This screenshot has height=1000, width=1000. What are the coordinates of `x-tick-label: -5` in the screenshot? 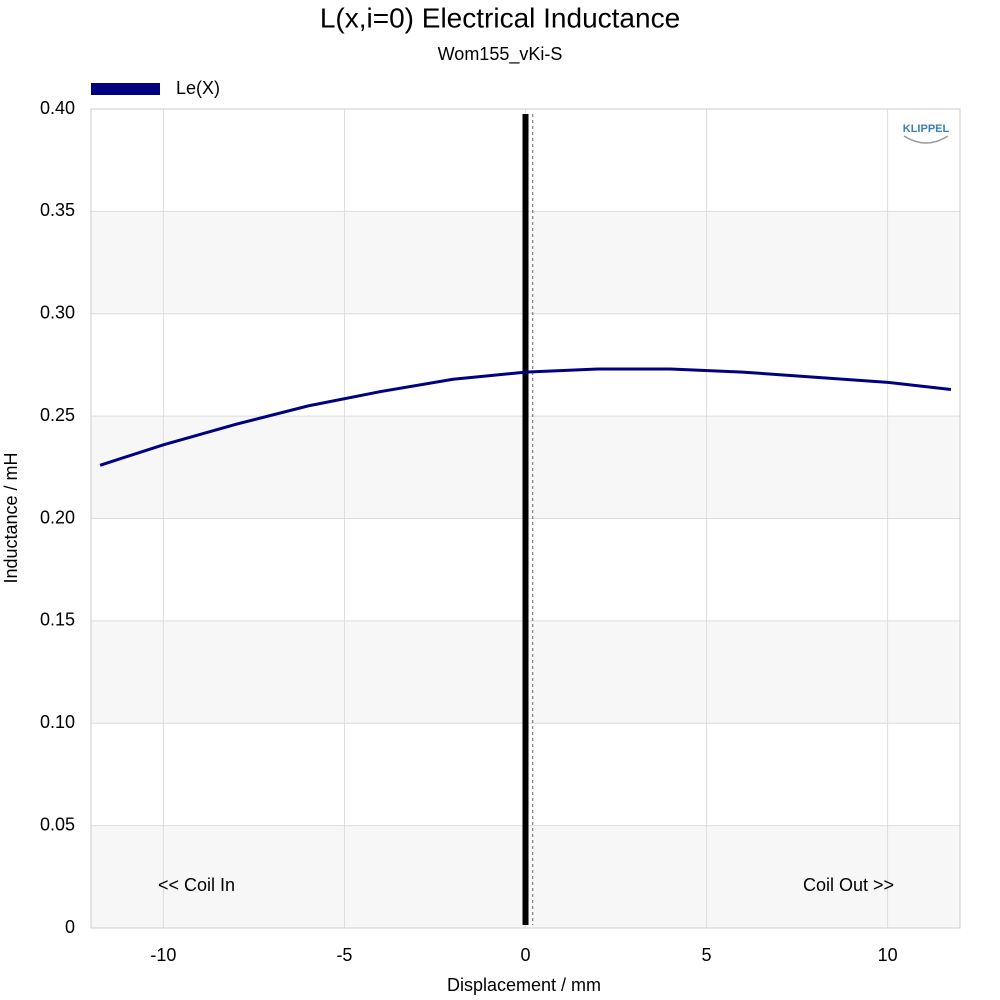 It's located at (344, 955).